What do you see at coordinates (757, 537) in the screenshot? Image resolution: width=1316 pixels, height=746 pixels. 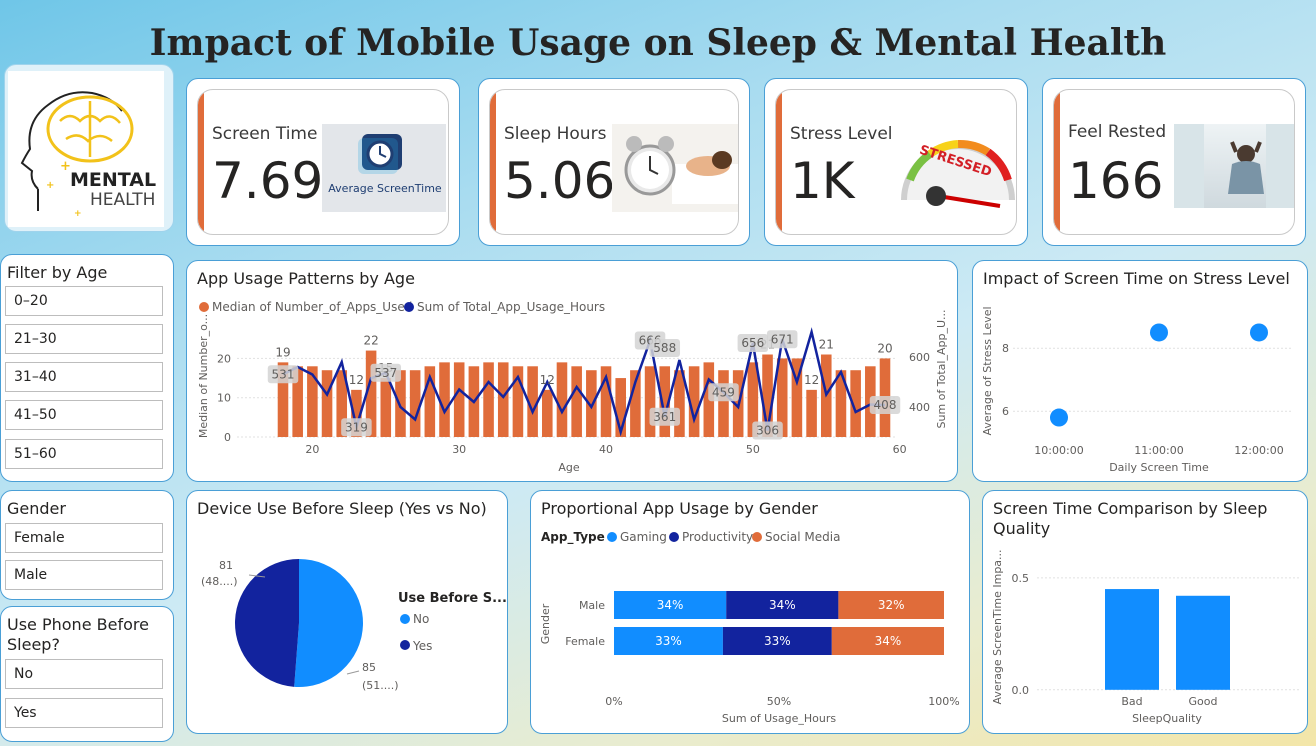 I see `legend-swatch-social` at bounding box center [757, 537].